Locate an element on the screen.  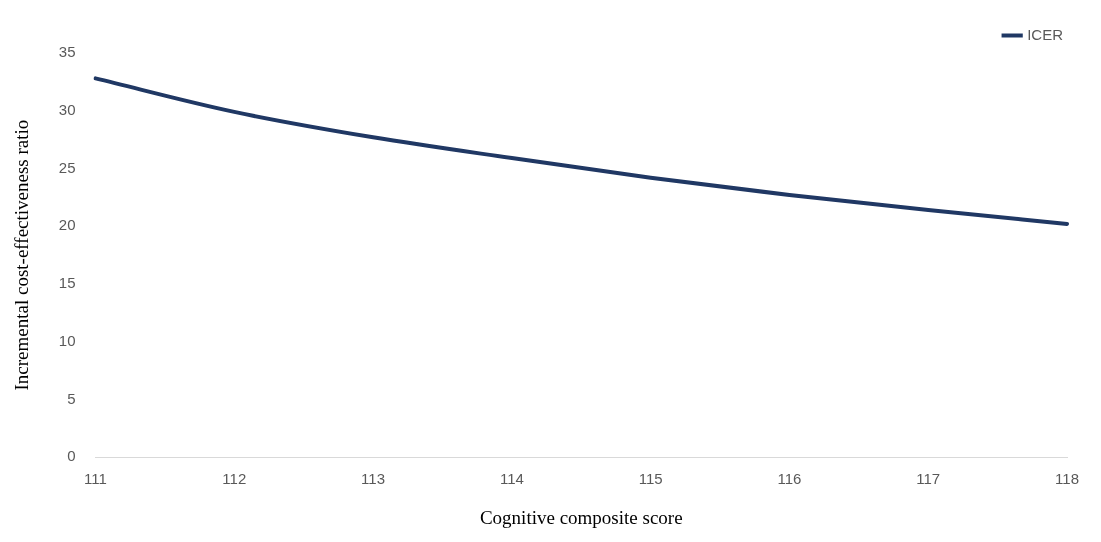
x-tick-label: 116 is located at coordinates (789, 479).